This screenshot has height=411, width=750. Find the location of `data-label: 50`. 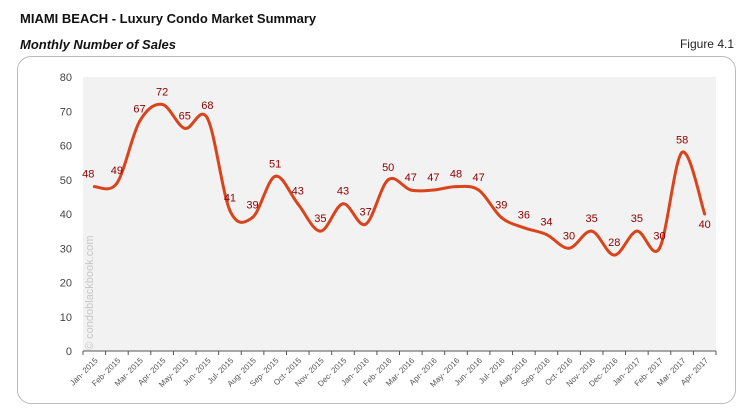

data-label: 50 is located at coordinates (388, 168).